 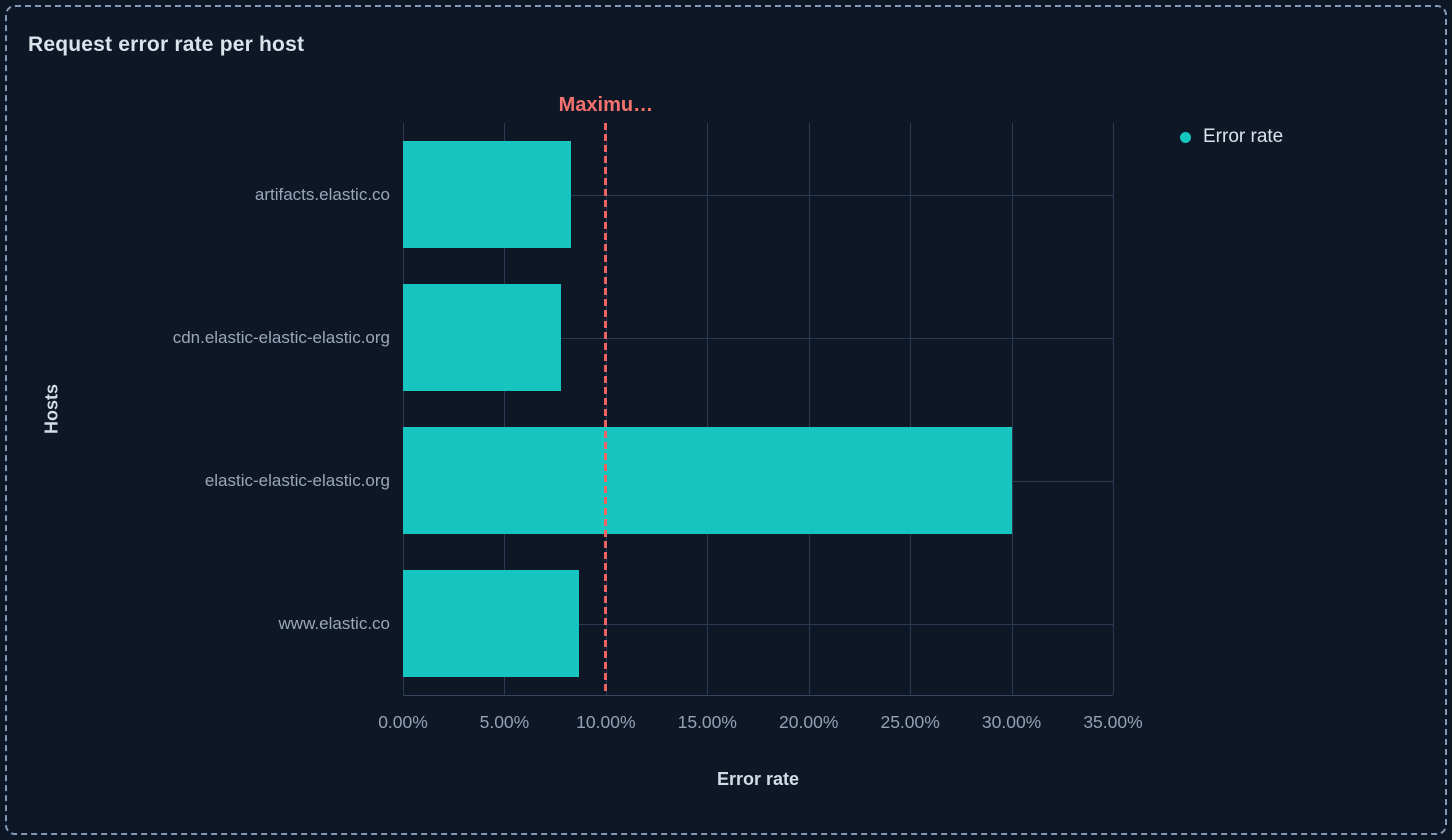 I want to click on legend-series-label: Error rate, so click(x=1243, y=136).